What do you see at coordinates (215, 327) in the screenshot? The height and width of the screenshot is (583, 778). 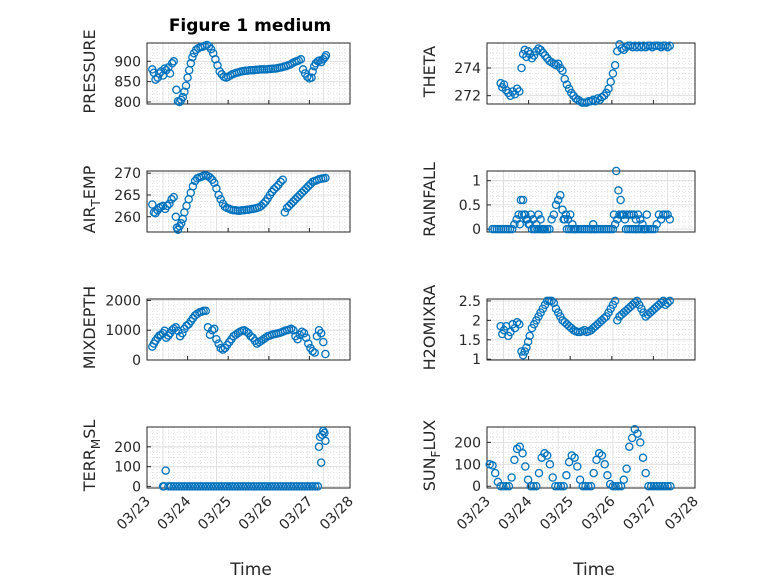 I see `subplot-mixdepth: 0 1000 2000 MIXDEPTH` at bounding box center [215, 327].